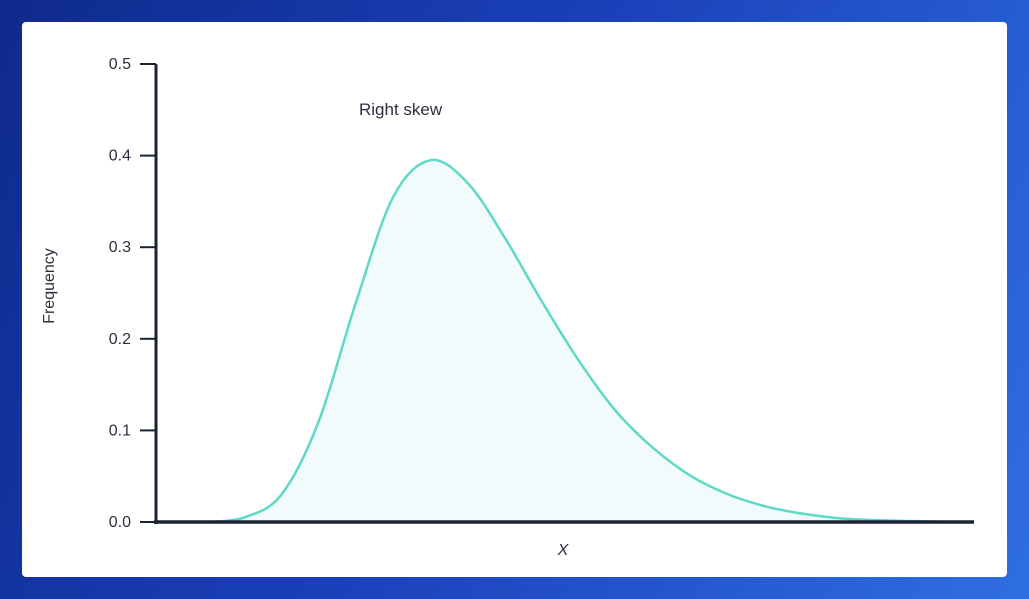 This screenshot has height=599, width=1029. Describe the element at coordinates (120, 430) in the screenshot. I see `y-tick-label: 0.1` at that location.